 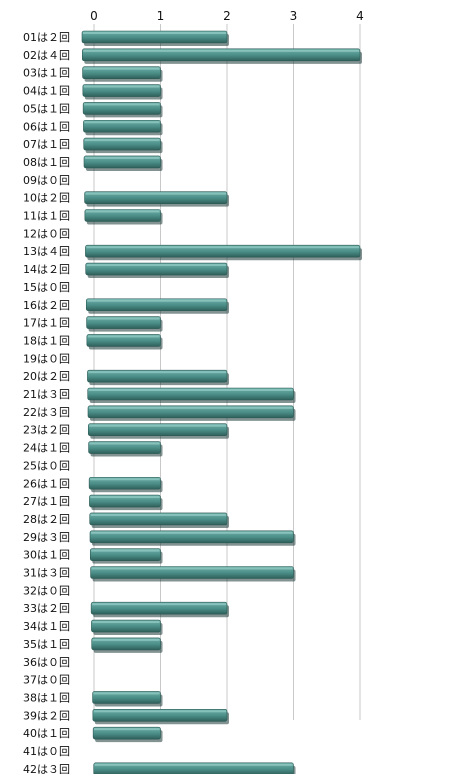 What do you see at coordinates (46, 430) in the screenshot?
I see `category-label: 23は２回` at bounding box center [46, 430].